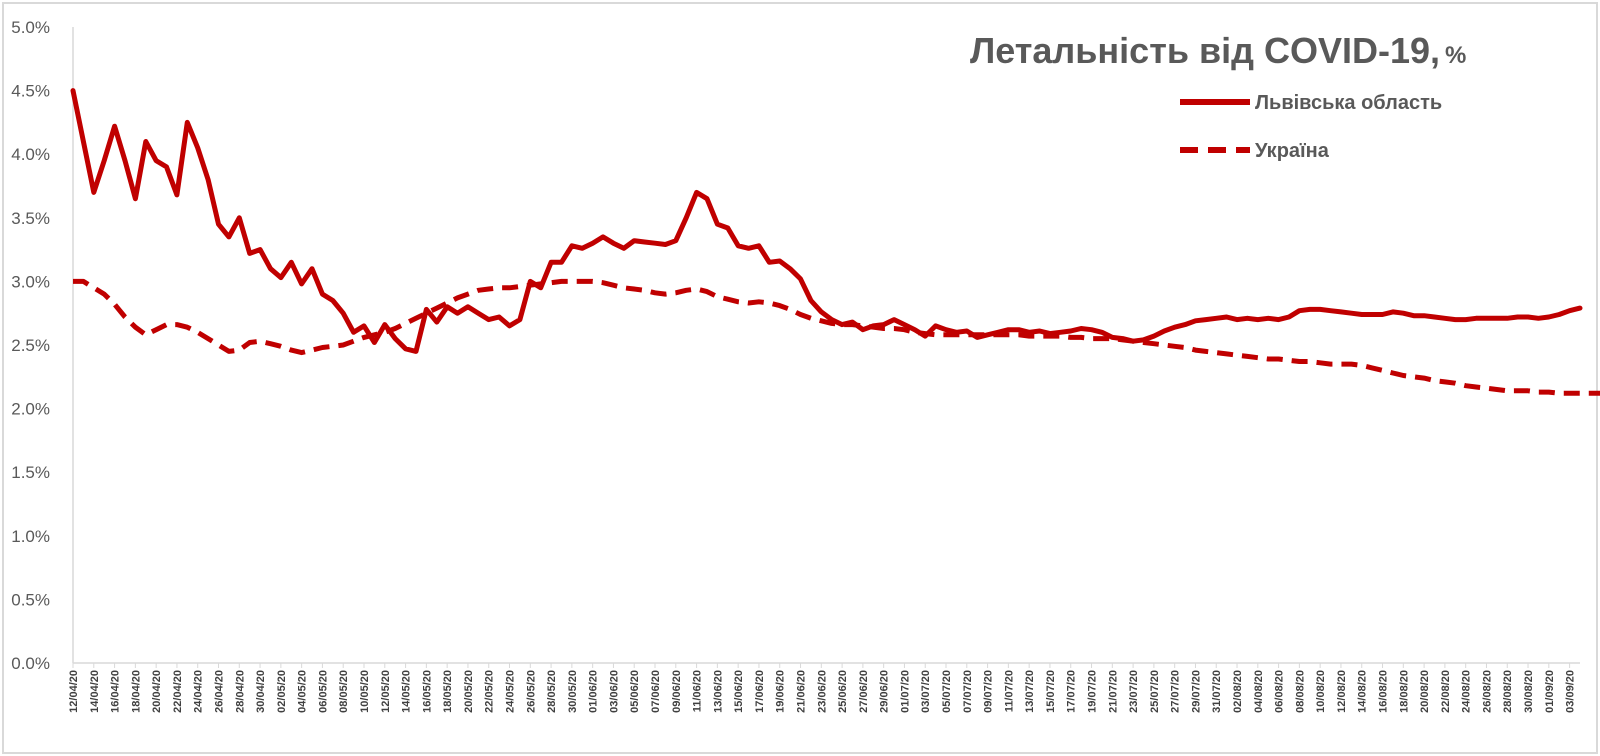 The height and width of the screenshot is (756, 1600). What do you see at coordinates (303, 691) in the screenshot?
I see `x-tick-label: 04/05/20` at bounding box center [303, 691].